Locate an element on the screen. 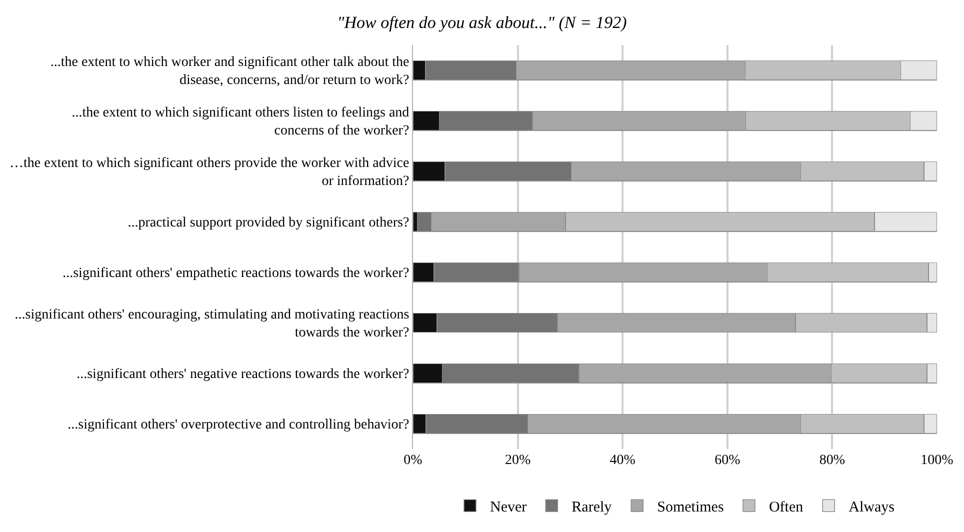 This screenshot has width=964, height=532. x-tick-label: 60% is located at coordinates (727, 460).